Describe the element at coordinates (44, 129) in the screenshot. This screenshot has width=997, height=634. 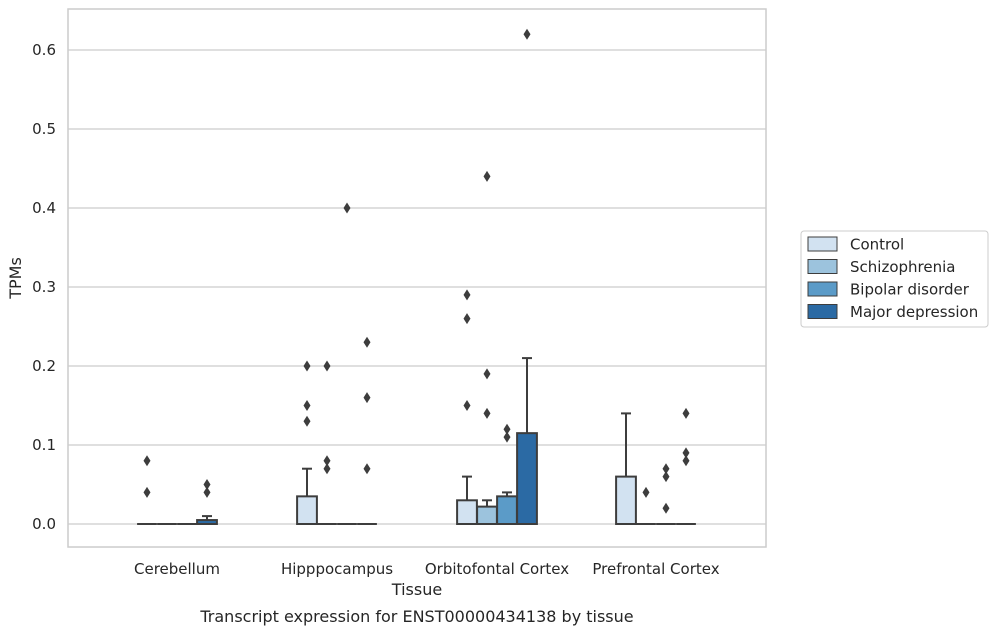
I see `y-tick-label: 0.5` at that location.